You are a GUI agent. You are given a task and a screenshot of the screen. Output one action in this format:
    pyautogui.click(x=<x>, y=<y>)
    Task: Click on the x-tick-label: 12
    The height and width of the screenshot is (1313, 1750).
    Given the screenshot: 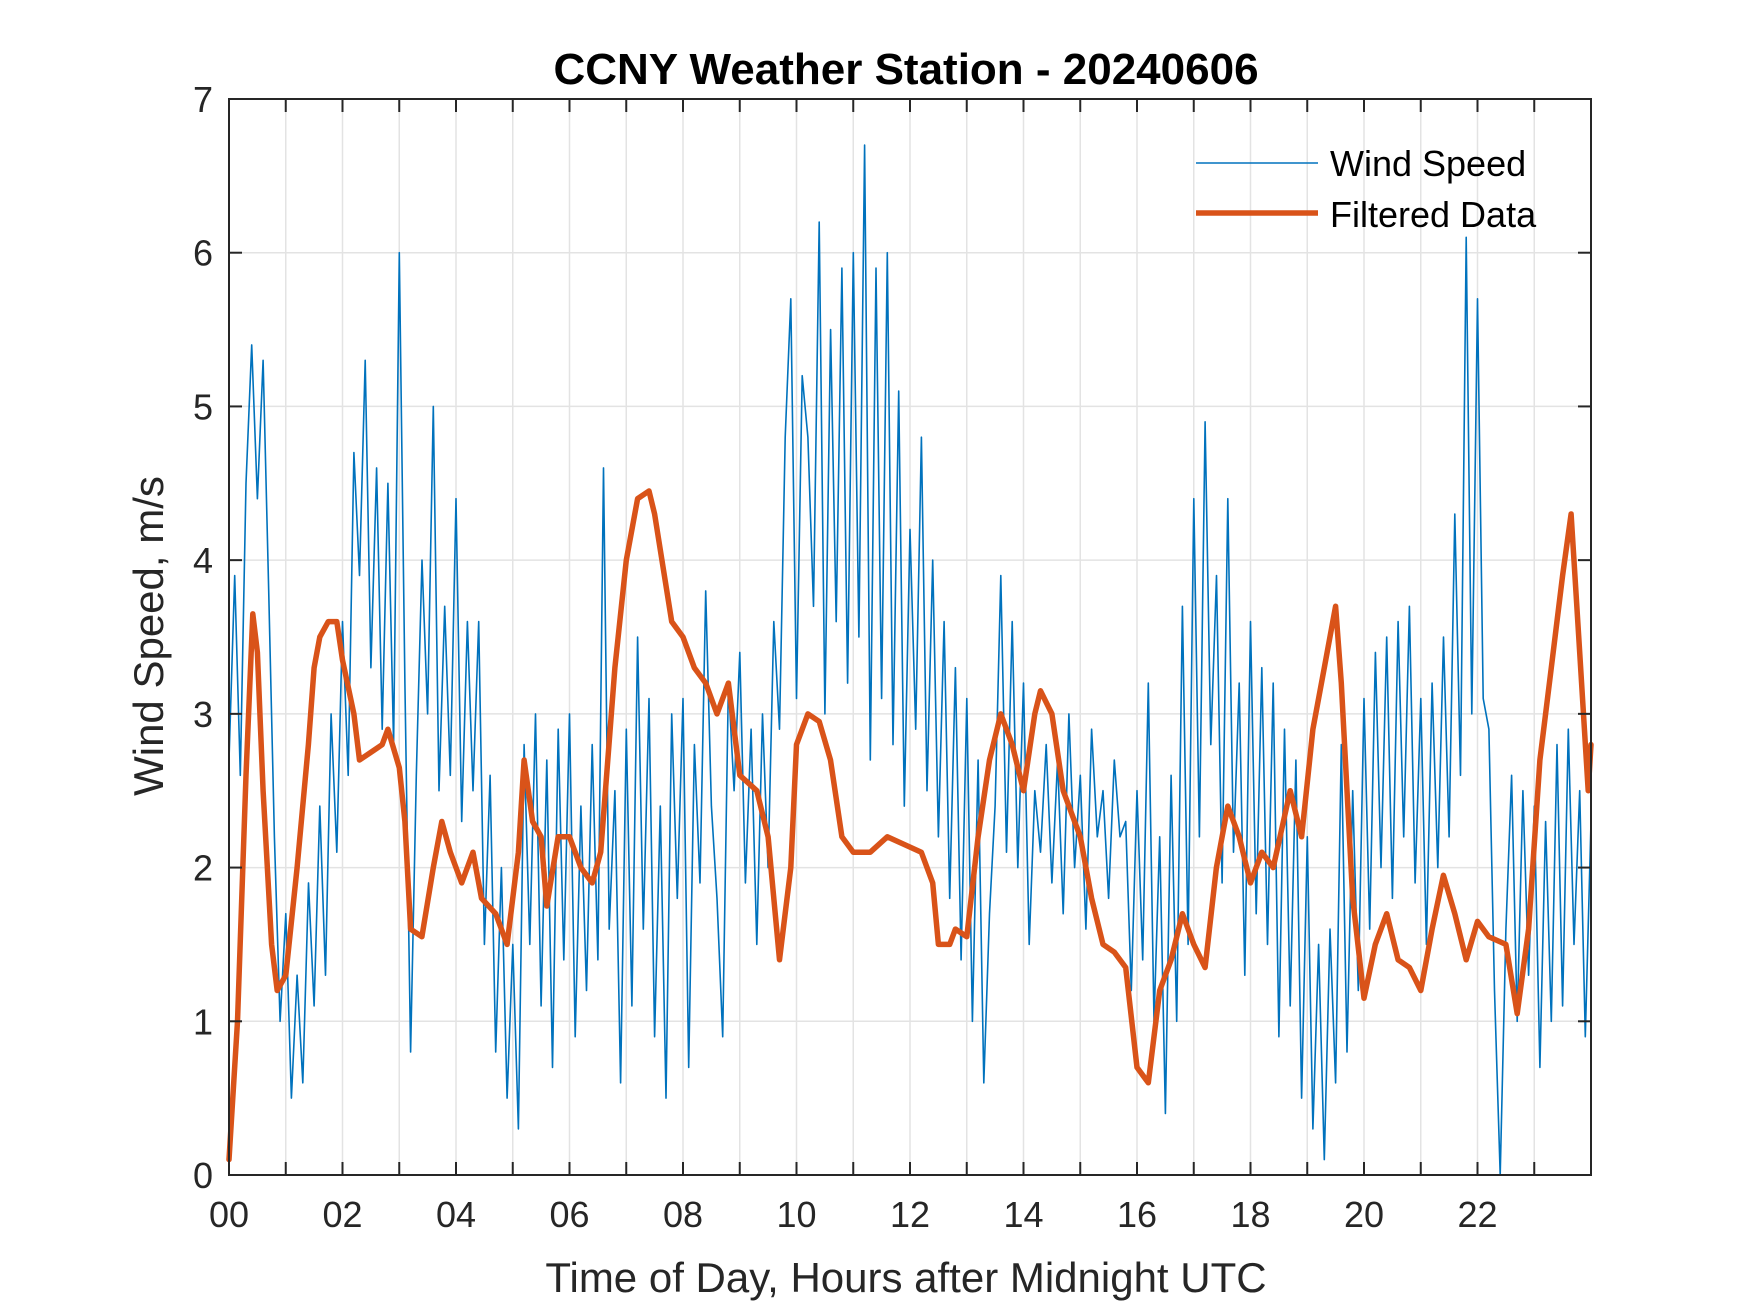 What is the action you would take?
    pyautogui.click(x=910, y=1214)
    